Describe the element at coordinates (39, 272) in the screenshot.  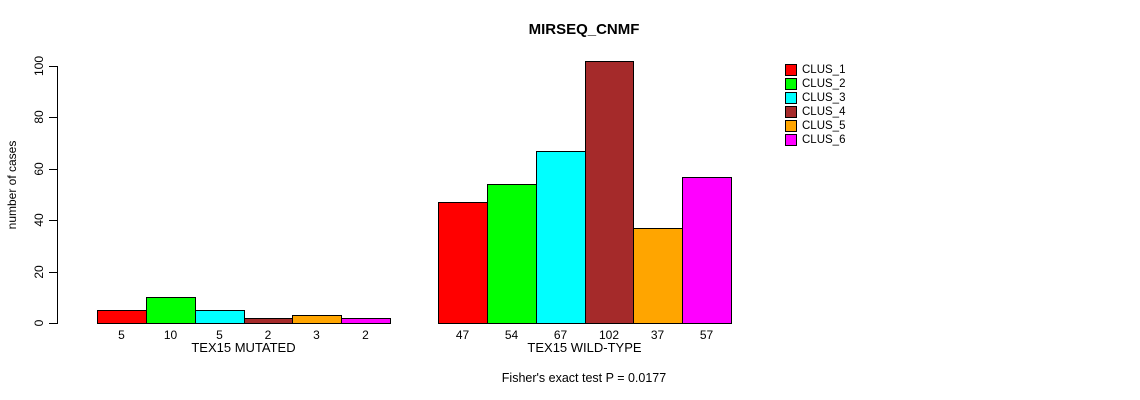
I see `y-tick-label: 20` at that location.